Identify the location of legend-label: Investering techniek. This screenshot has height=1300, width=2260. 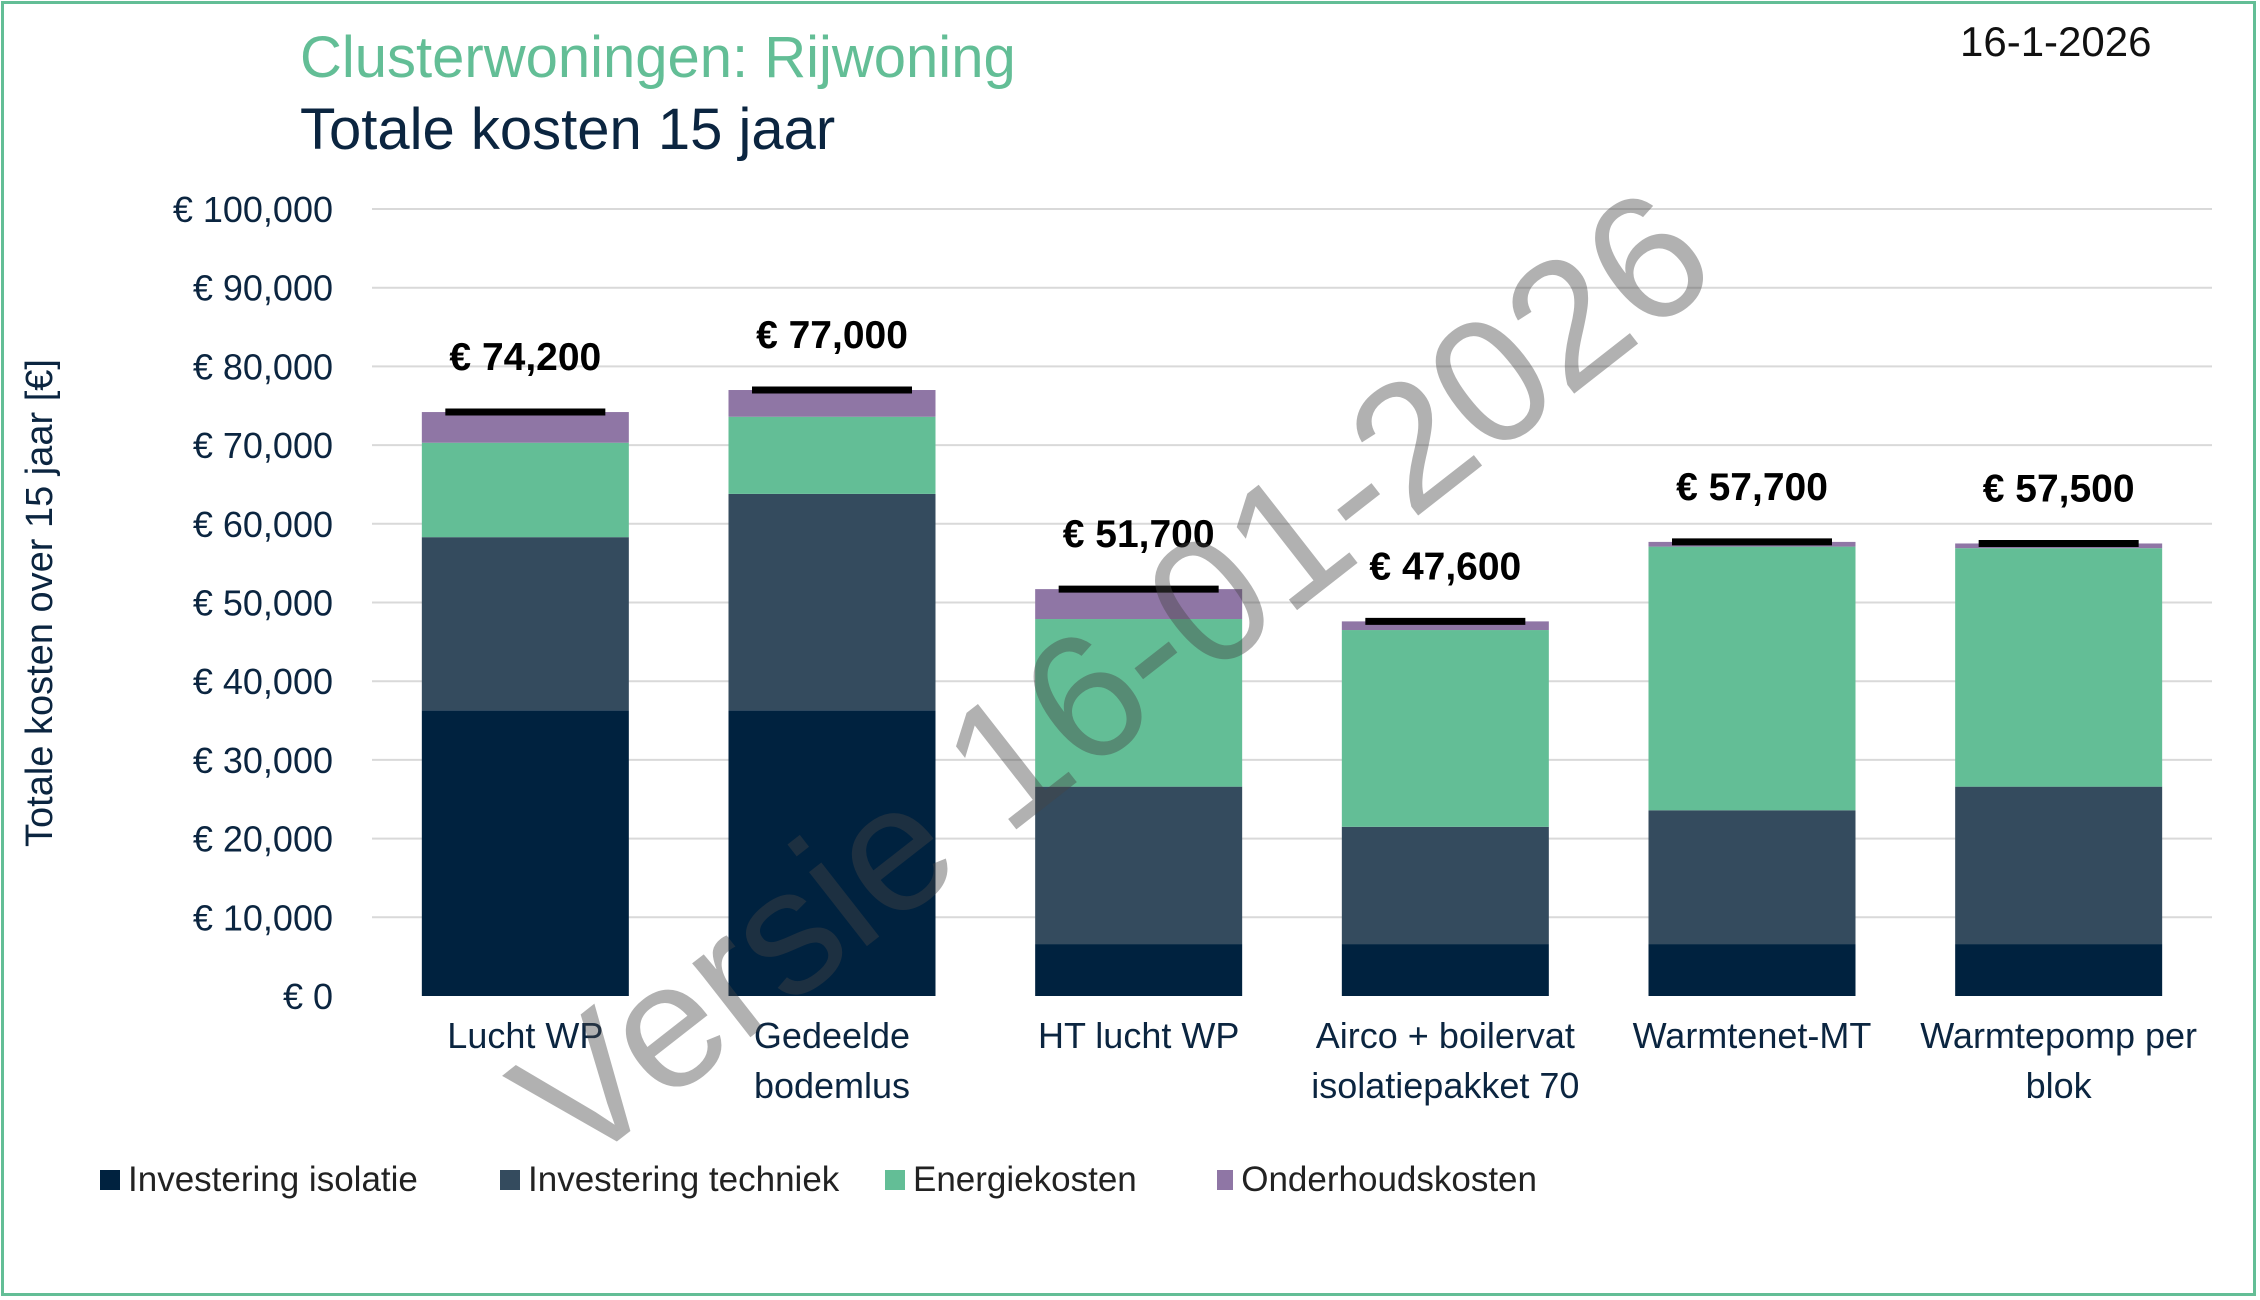
(684, 1179).